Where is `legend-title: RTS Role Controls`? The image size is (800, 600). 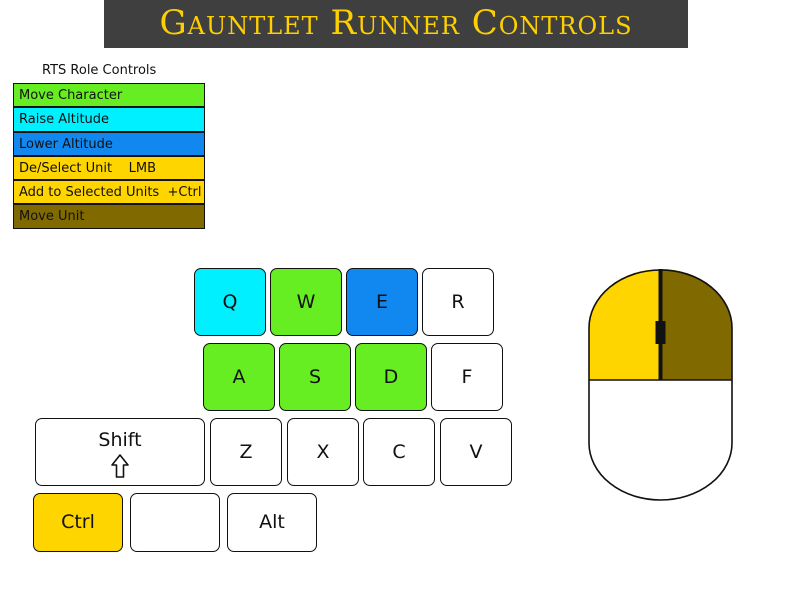
legend-title: RTS Role Controls is located at coordinates (99, 70).